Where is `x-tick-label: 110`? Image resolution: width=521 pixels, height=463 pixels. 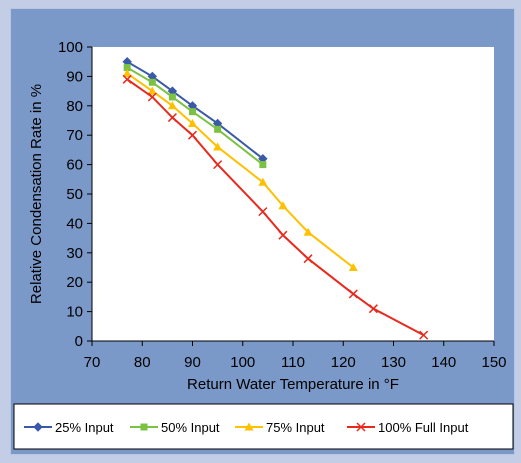 x-tick-label: 110 is located at coordinates (293, 362).